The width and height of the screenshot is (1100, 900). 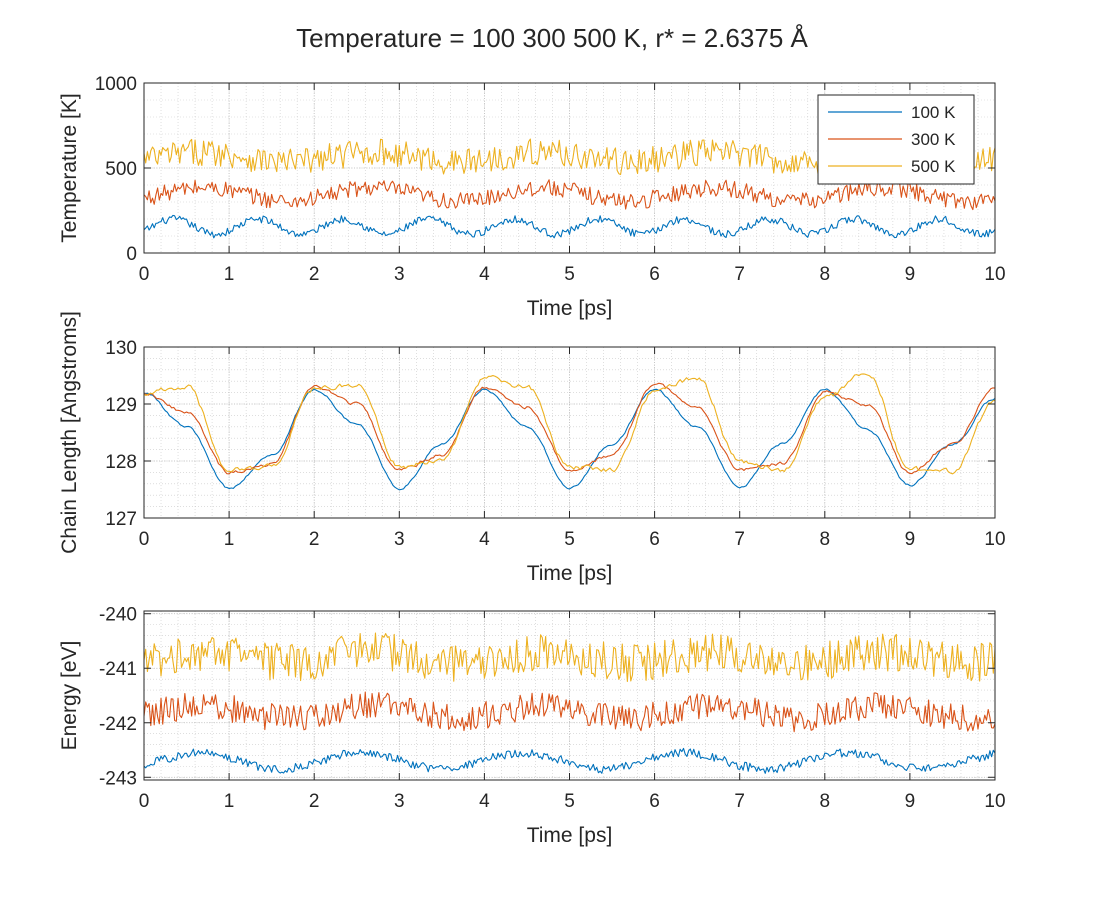 What do you see at coordinates (69, 432) in the screenshot?
I see `y-axis-label: Chain Length [Angstroms]` at bounding box center [69, 432].